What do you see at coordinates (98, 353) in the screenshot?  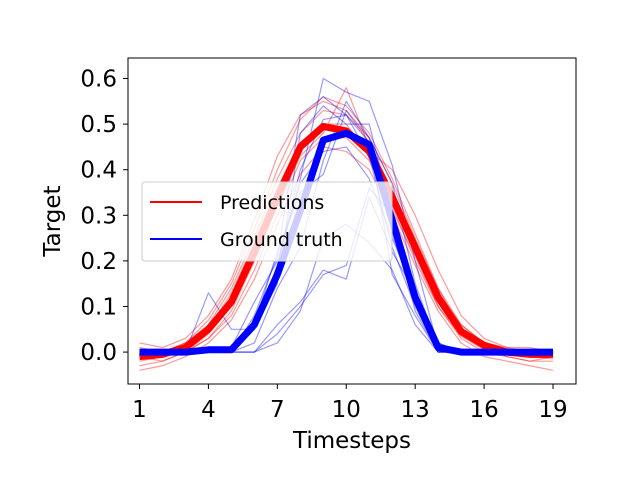 I see `y-tick-label: 0.0` at bounding box center [98, 353].